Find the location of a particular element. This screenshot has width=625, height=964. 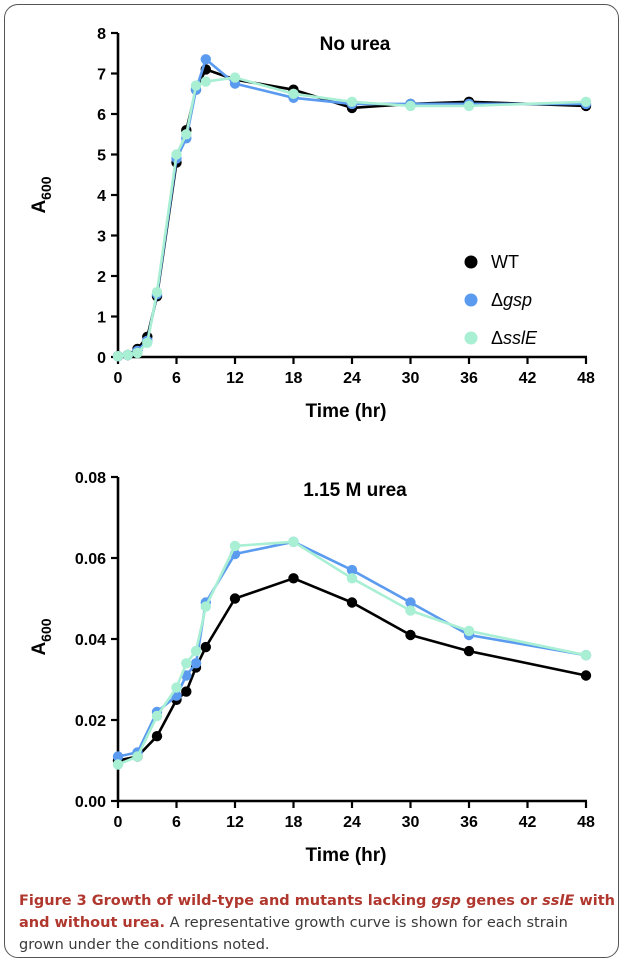

legend-item: ΔsslE is located at coordinates (501, 338).